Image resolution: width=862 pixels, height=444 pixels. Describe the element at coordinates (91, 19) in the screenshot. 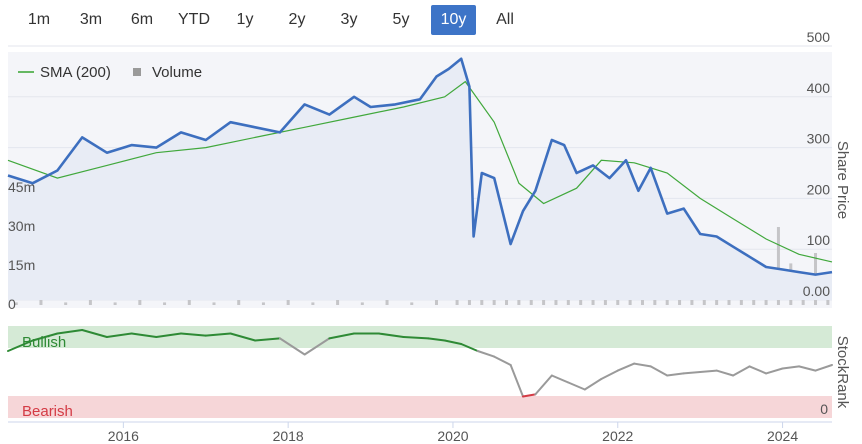

I see `range-button-3m: 3m` at that location.